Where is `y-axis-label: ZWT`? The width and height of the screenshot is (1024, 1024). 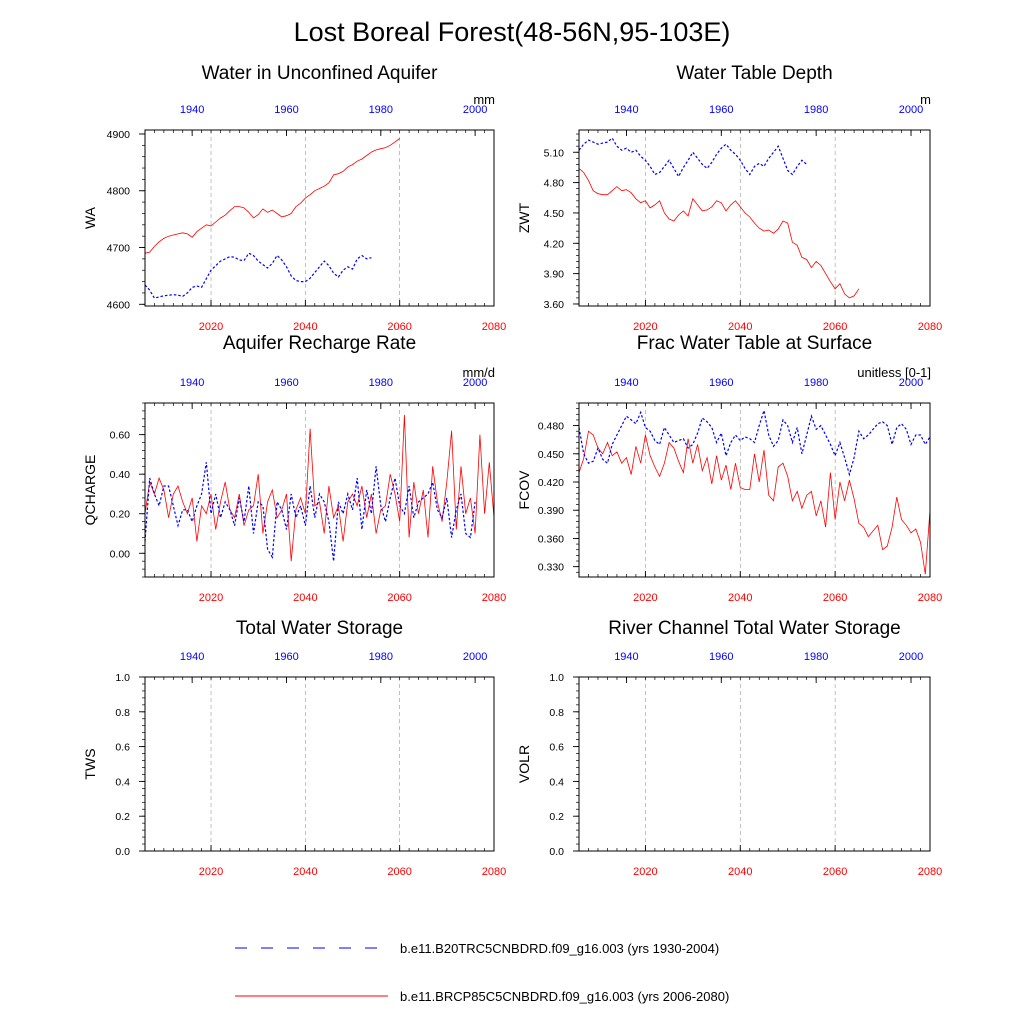
y-axis-label: ZWT is located at coordinates (524, 217).